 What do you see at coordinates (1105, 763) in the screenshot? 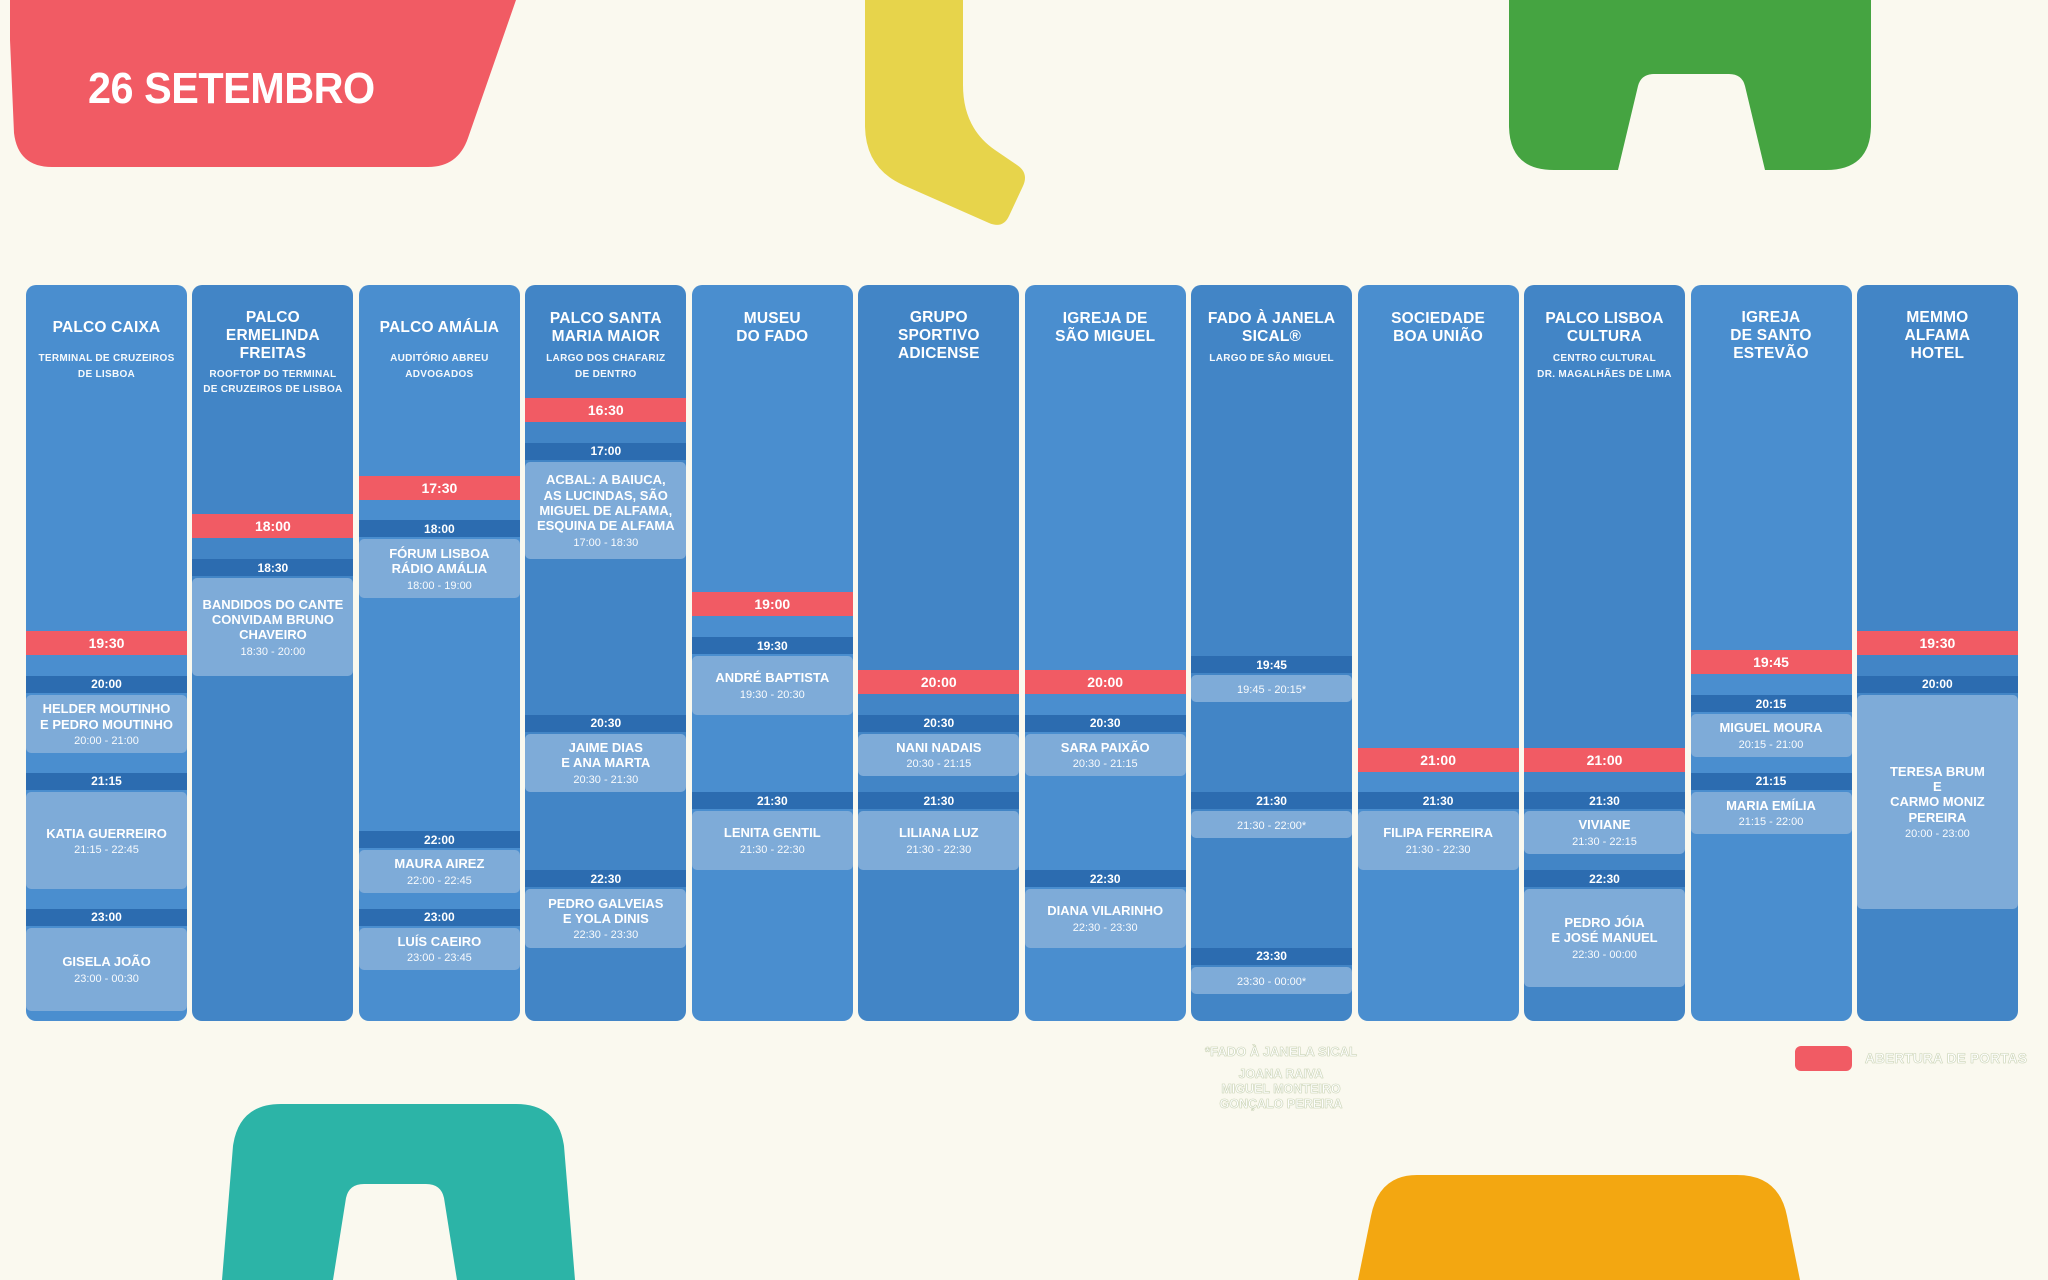
I see `event-time-range: 20:30 - 21:15` at bounding box center [1105, 763].